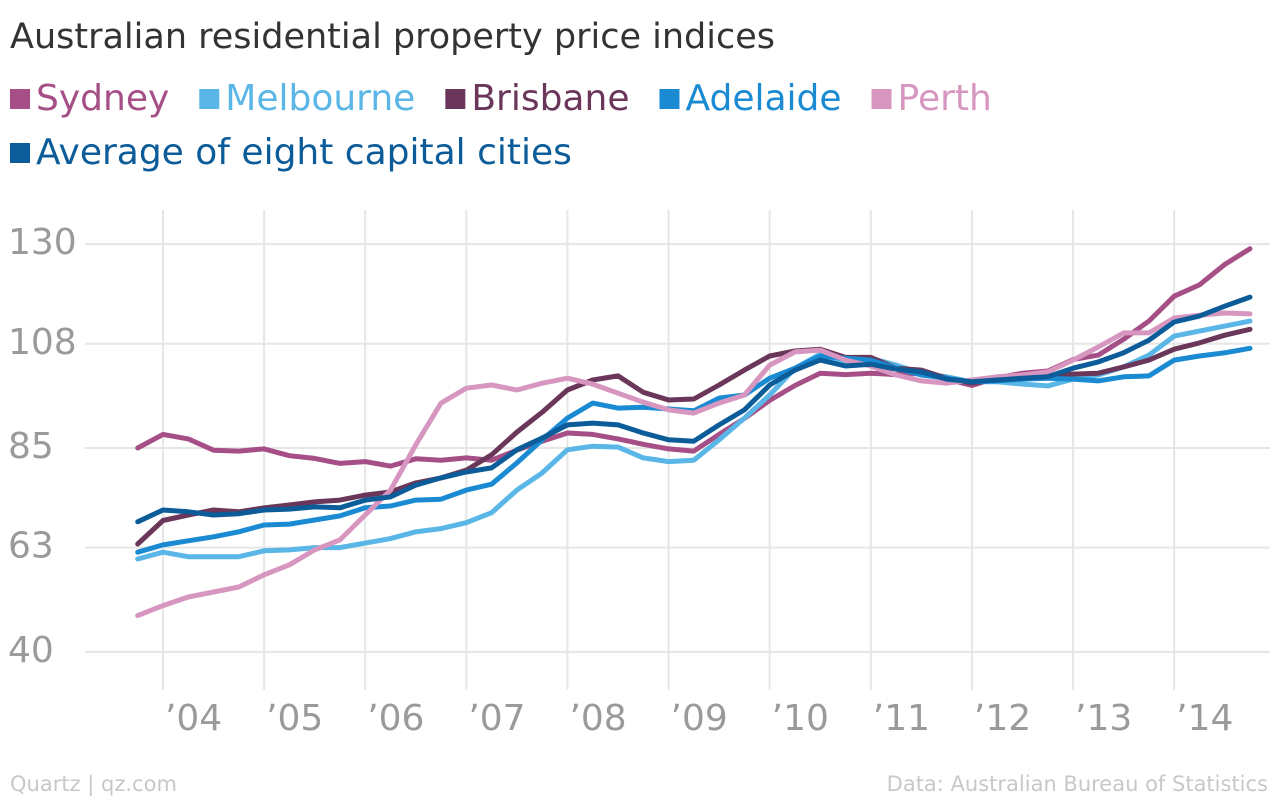  I want to click on x-tick-label: ’05, so click(294, 718).